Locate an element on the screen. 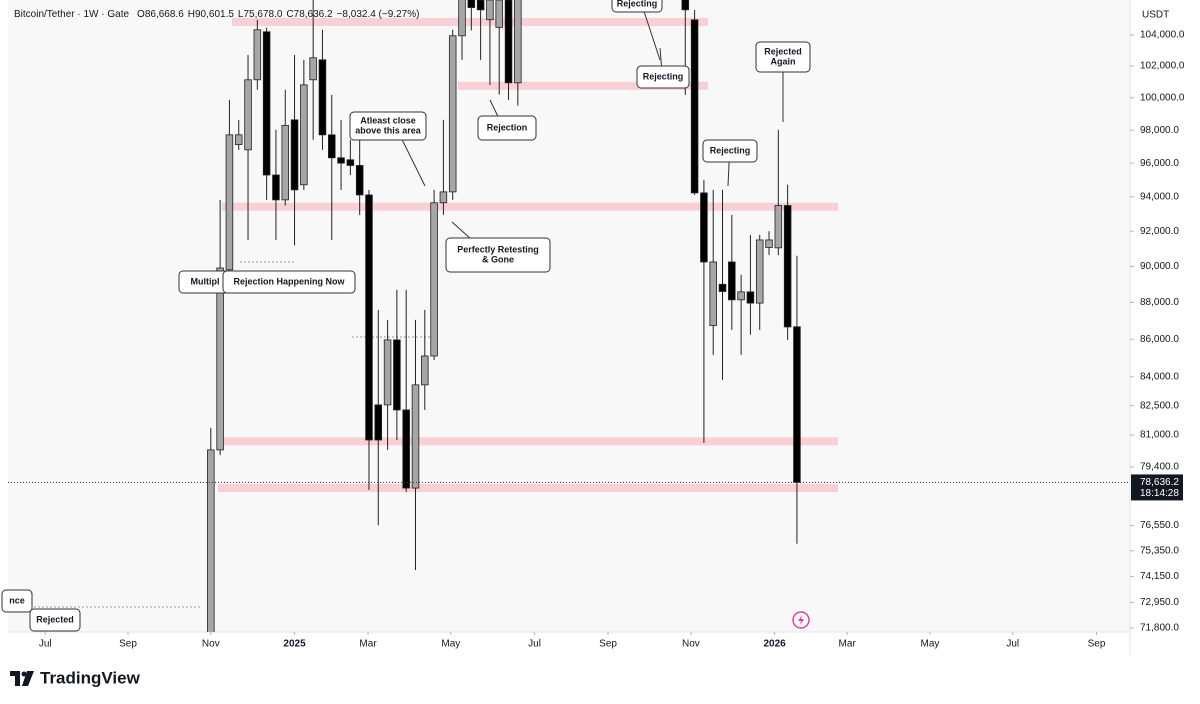 The width and height of the screenshot is (1200, 704). callout-text: & Gone is located at coordinates (498, 259).